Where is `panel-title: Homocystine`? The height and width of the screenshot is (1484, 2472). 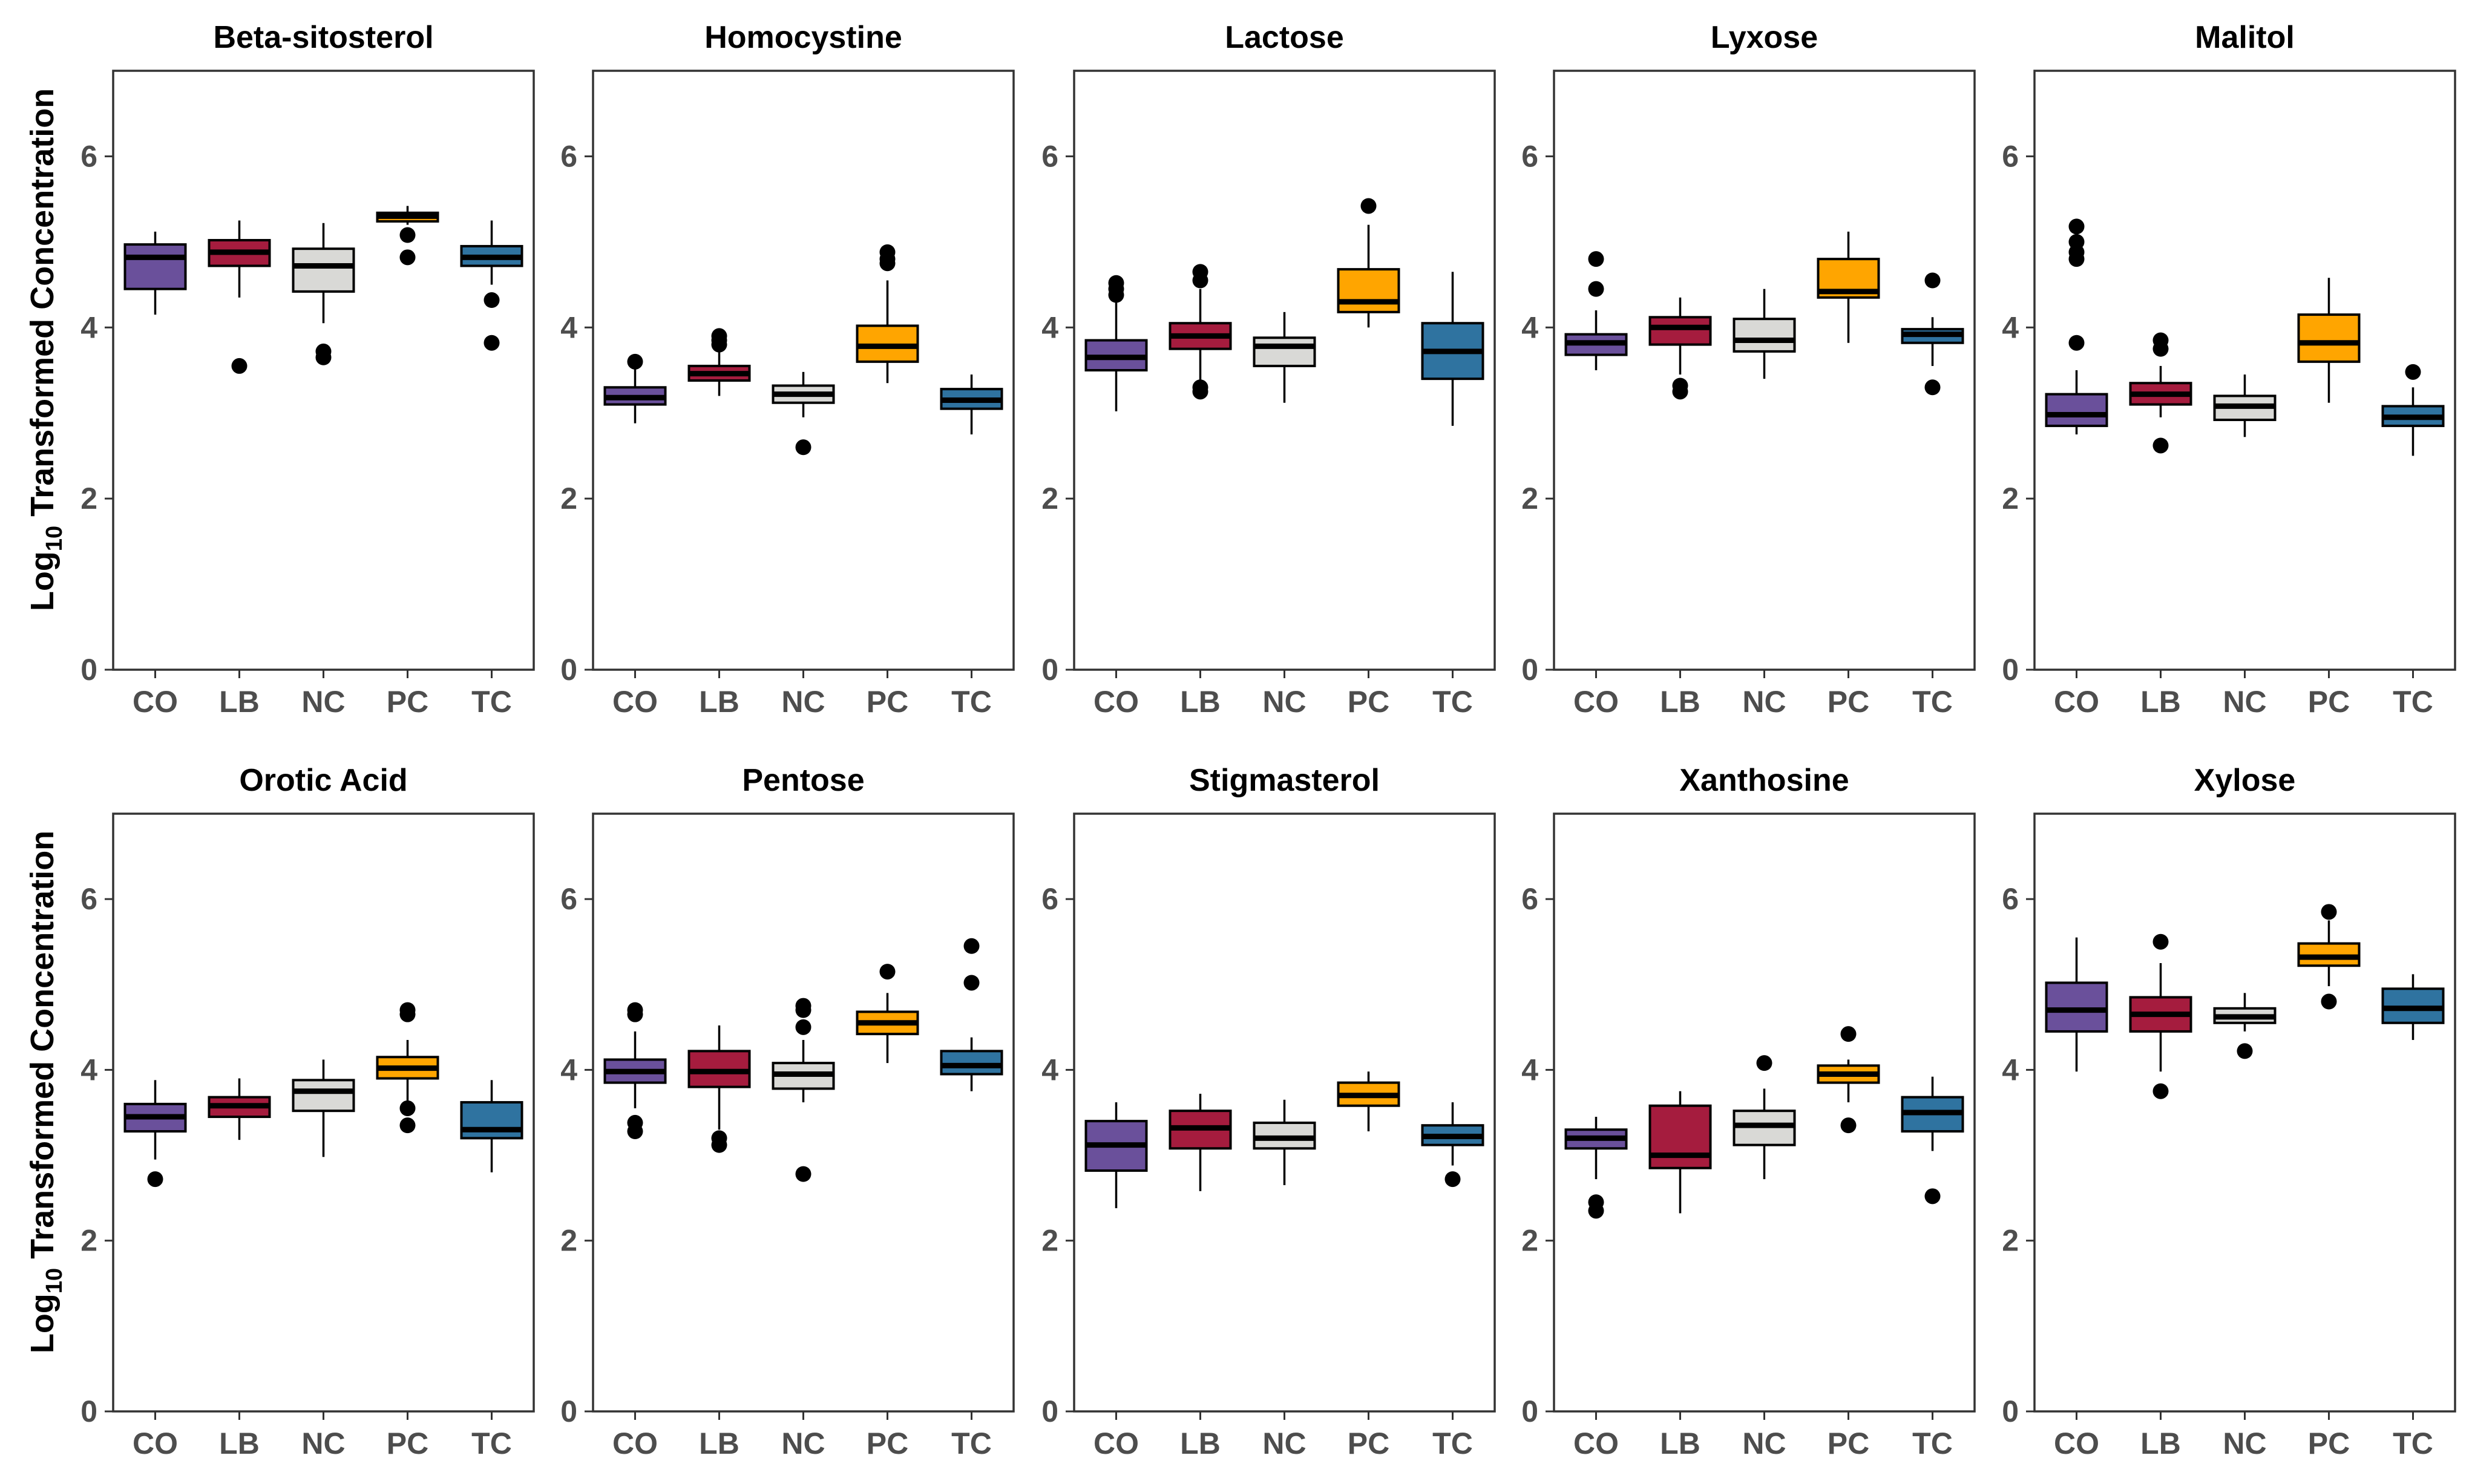 panel-title: Homocystine is located at coordinates (803, 37).